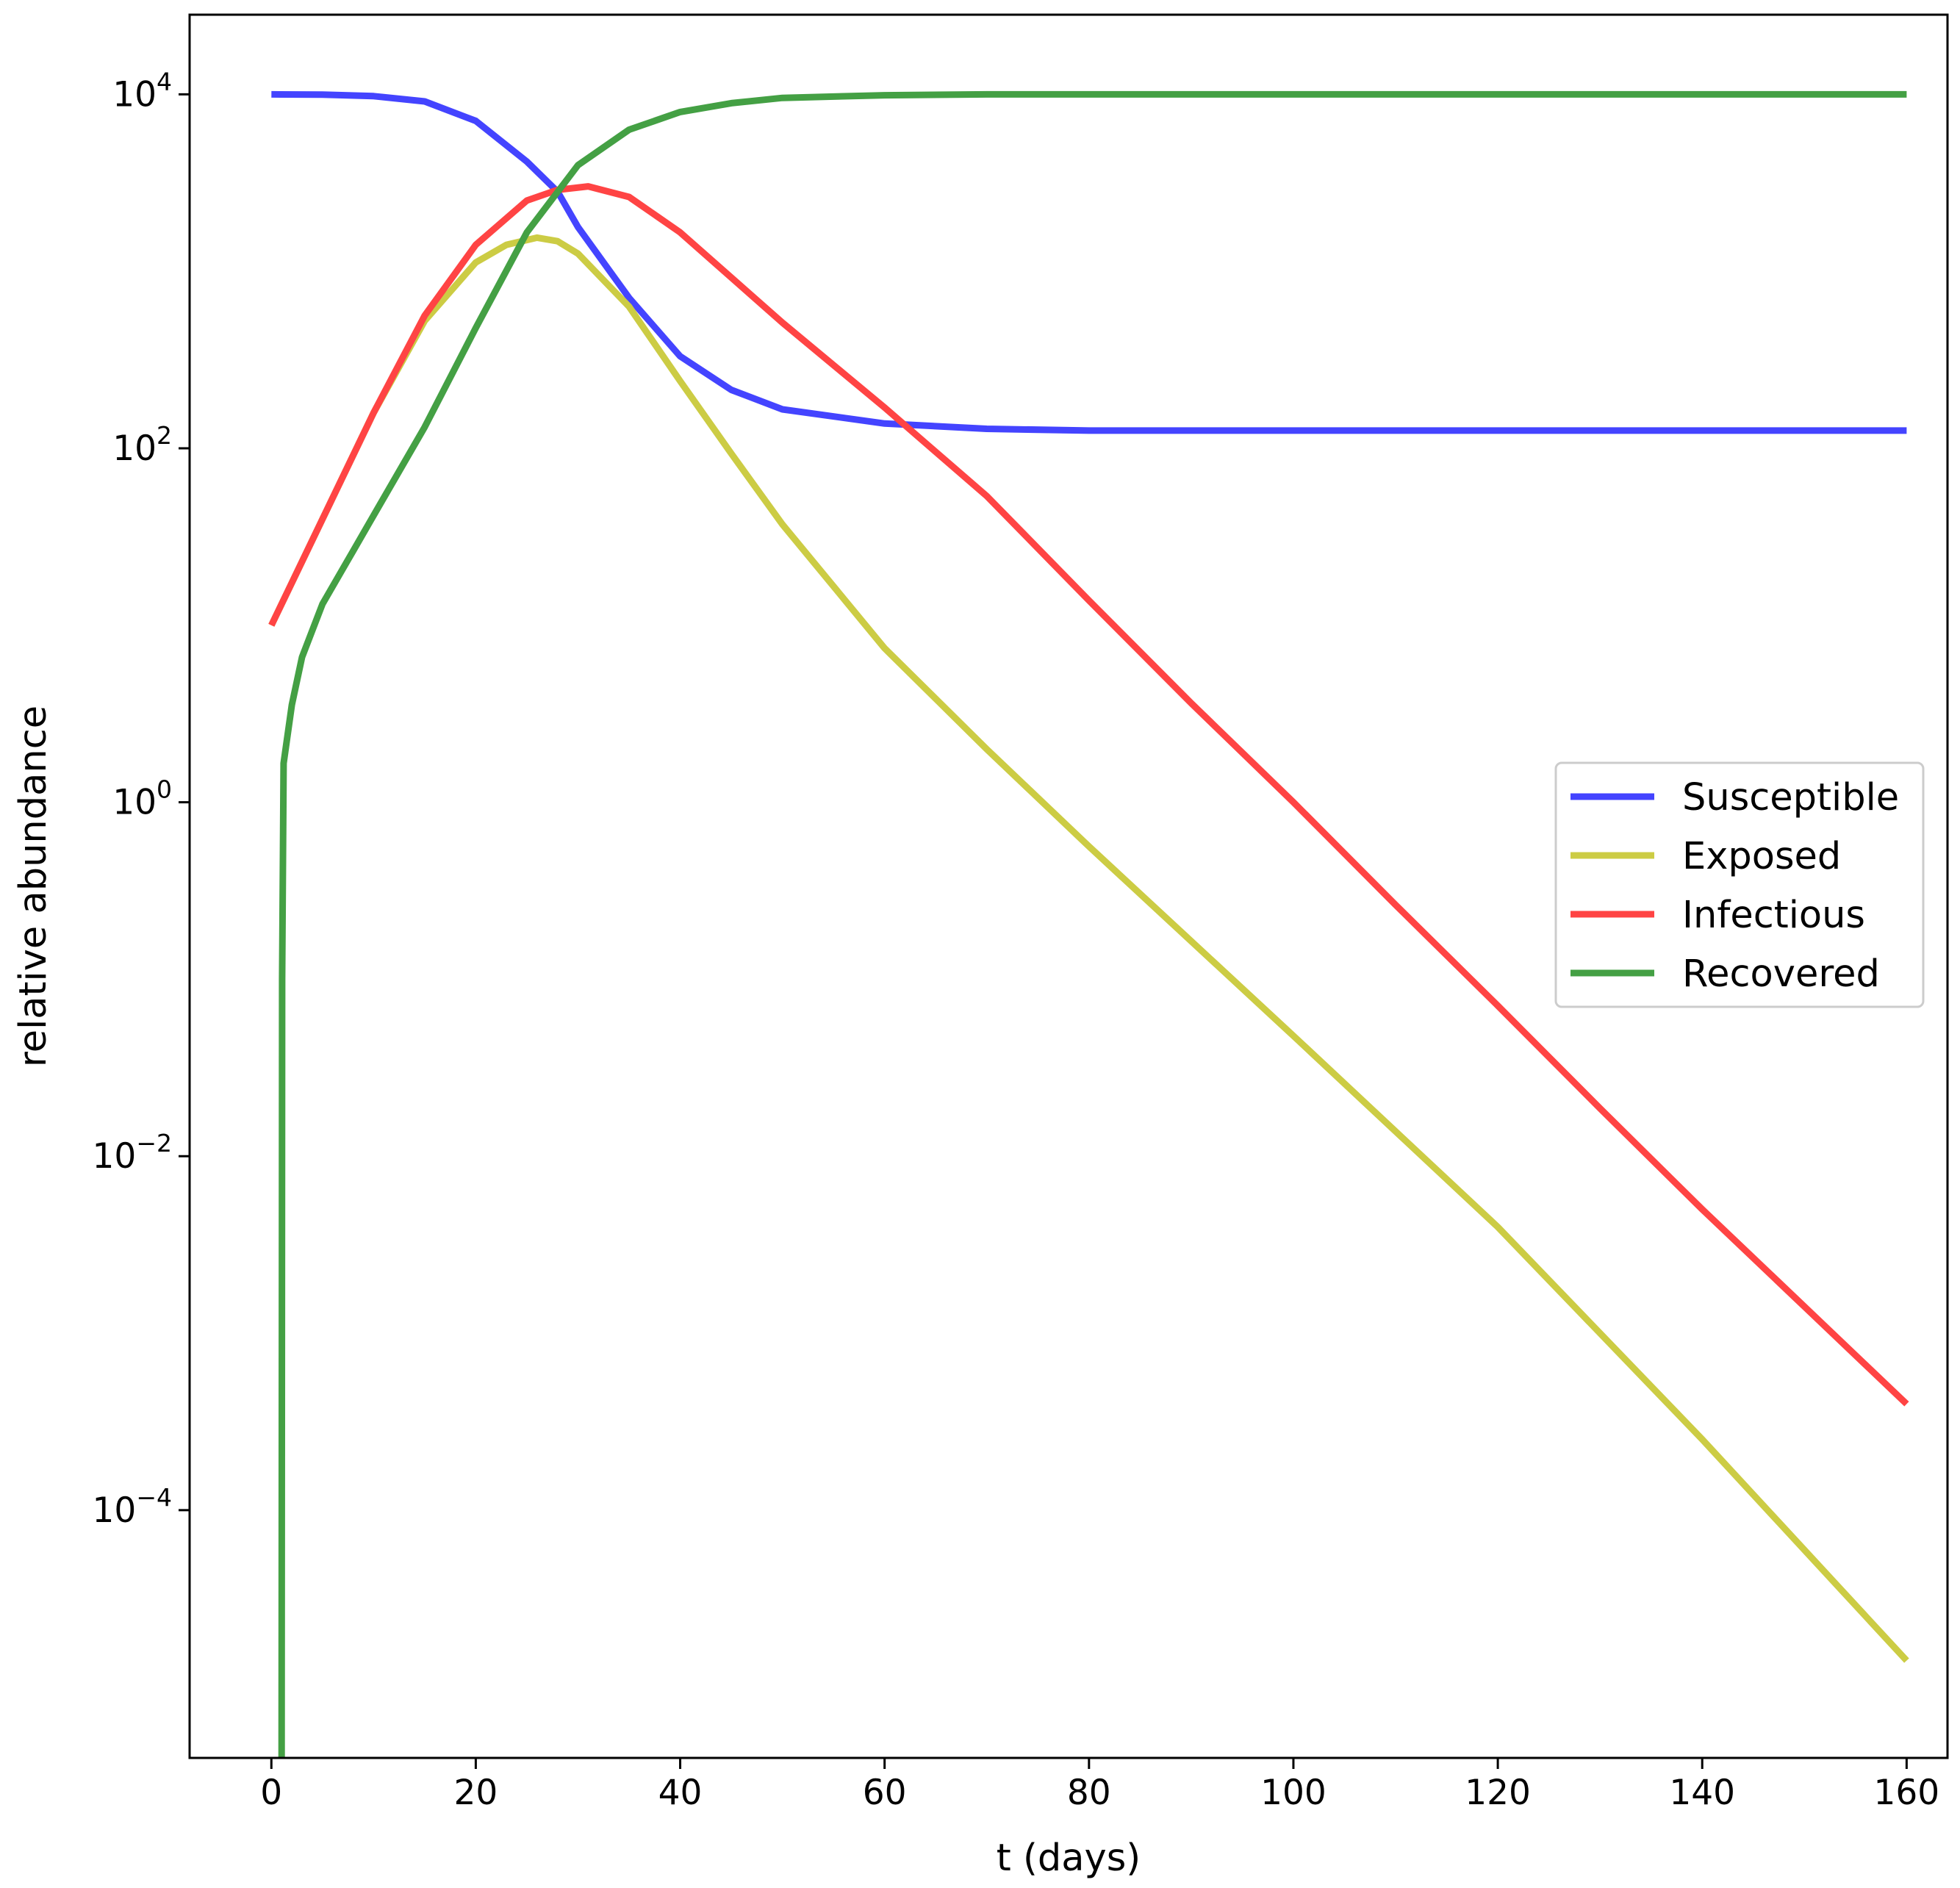 This screenshot has height=1888, width=1960. I want to click on x-tick-label: 40, so click(680, 1793).